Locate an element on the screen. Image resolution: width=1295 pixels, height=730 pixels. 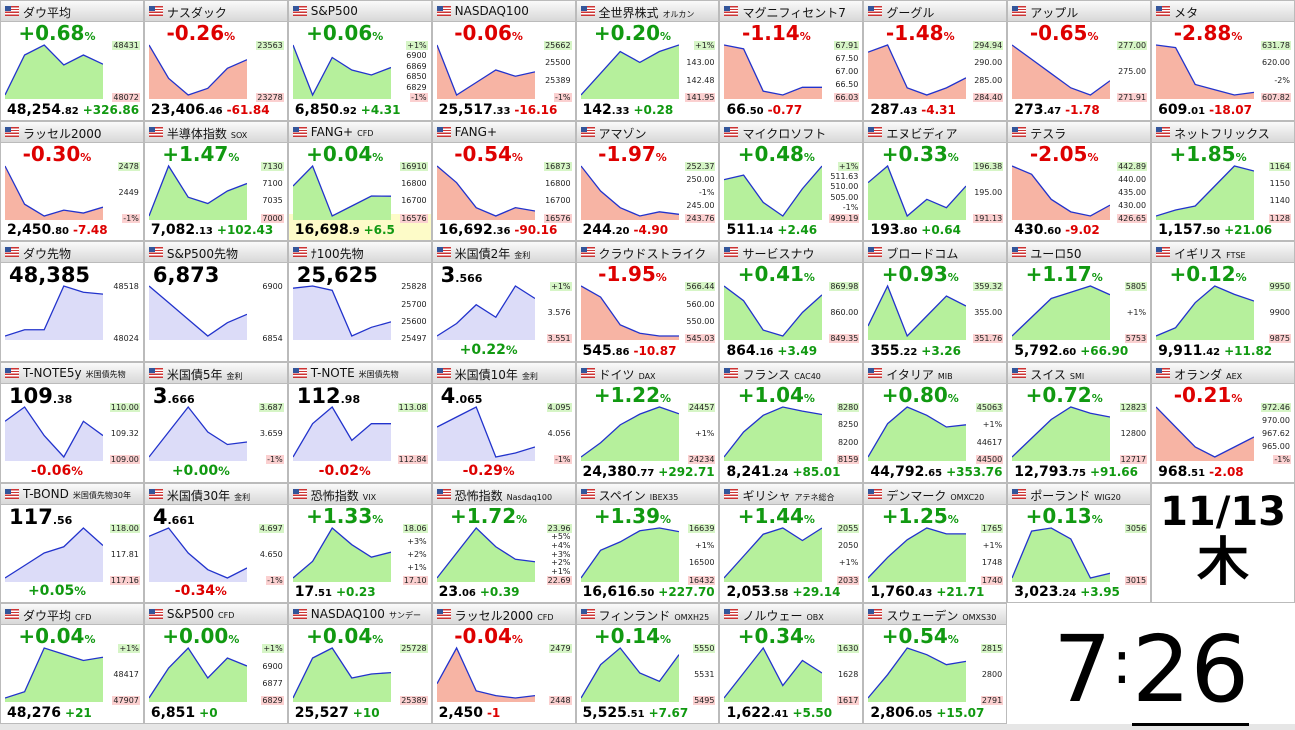
ticker-name-text: オランダ is located at coordinates (1198, 375).